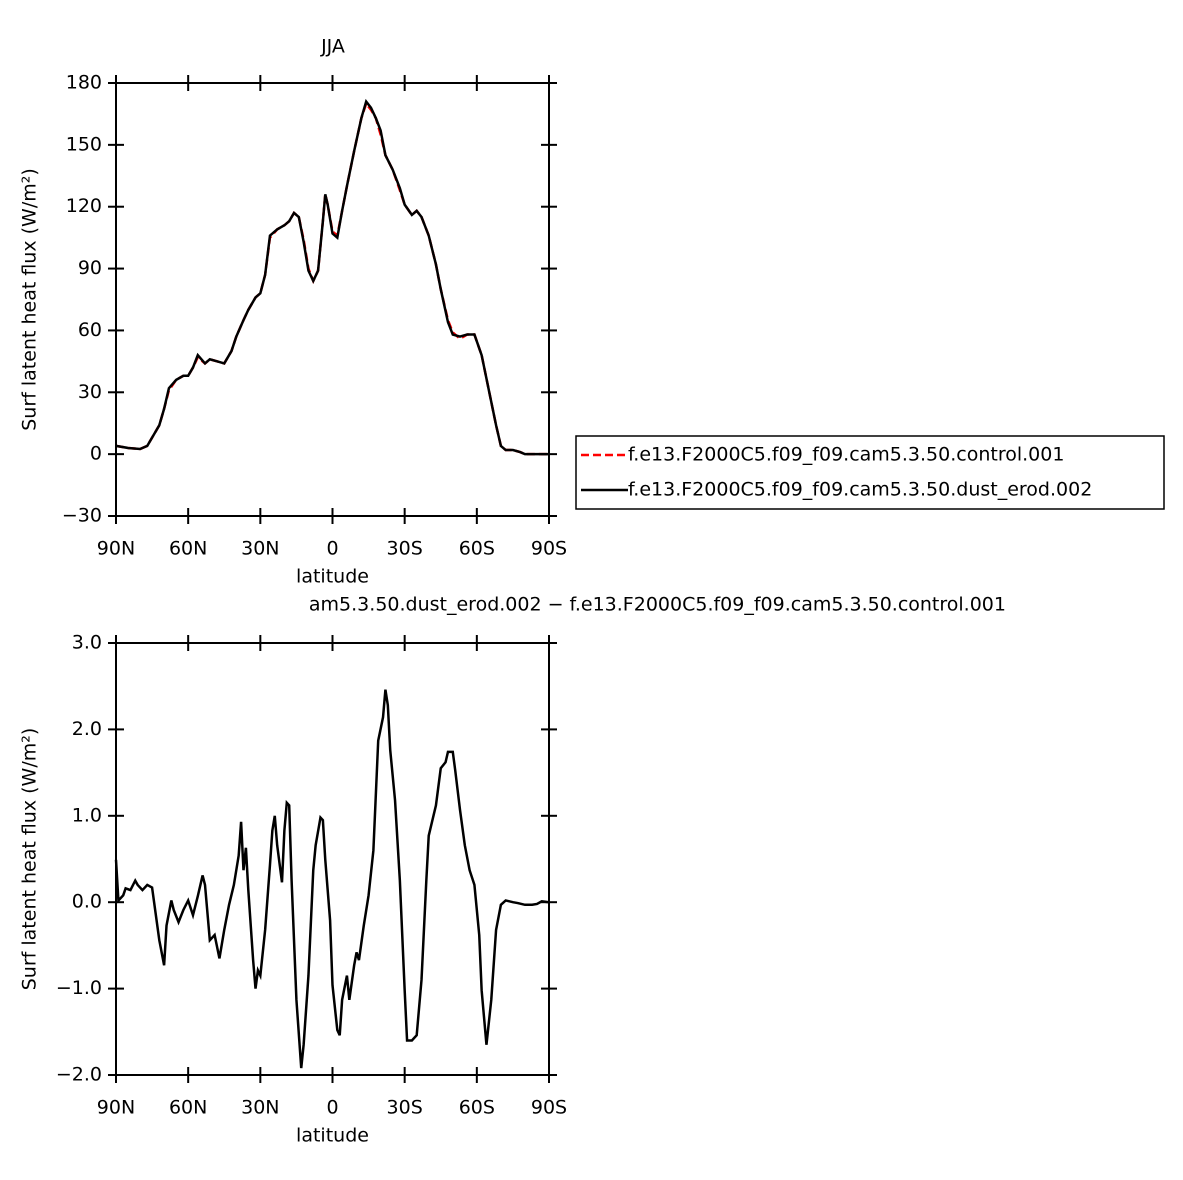  Describe the element at coordinates (87, 643) in the screenshot. I see `y-tick-label: 3.0` at that location.